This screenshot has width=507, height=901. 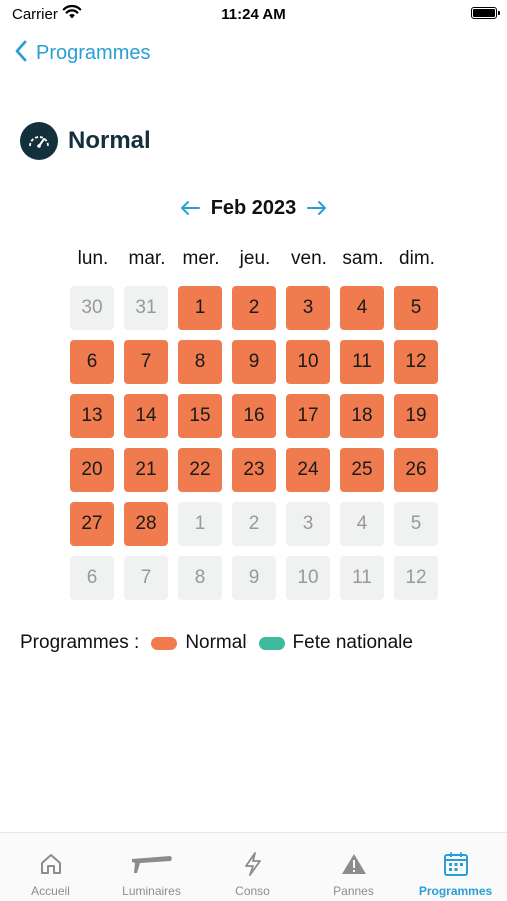 I want to click on tab-luminaires: Luminaires, so click(x=151, y=867).